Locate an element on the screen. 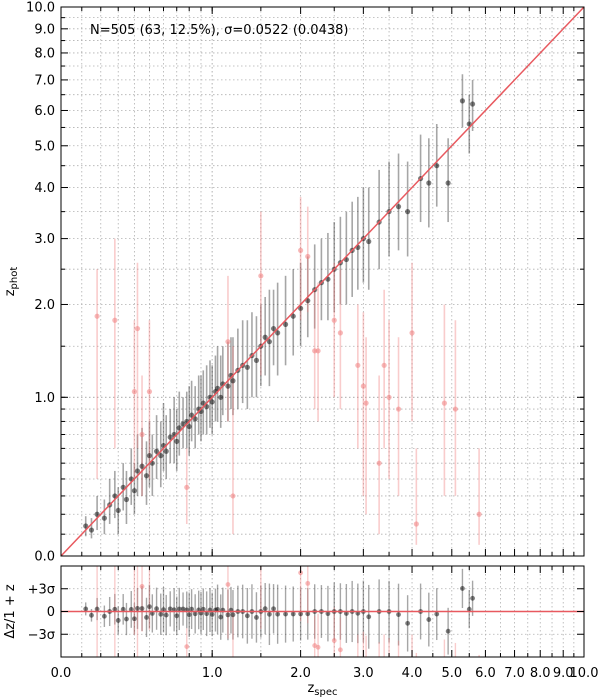 The height and width of the screenshot is (700, 600). residual-y-tick-labels: +3σ 0 −3σ is located at coordinates (41, 612).